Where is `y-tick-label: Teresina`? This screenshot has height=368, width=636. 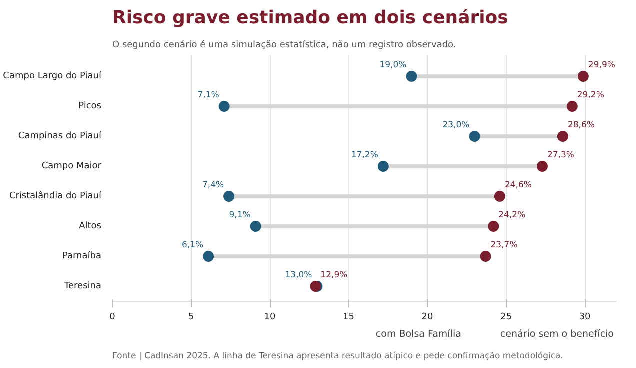 y-tick-label: Teresina is located at coordinates (83, 287).